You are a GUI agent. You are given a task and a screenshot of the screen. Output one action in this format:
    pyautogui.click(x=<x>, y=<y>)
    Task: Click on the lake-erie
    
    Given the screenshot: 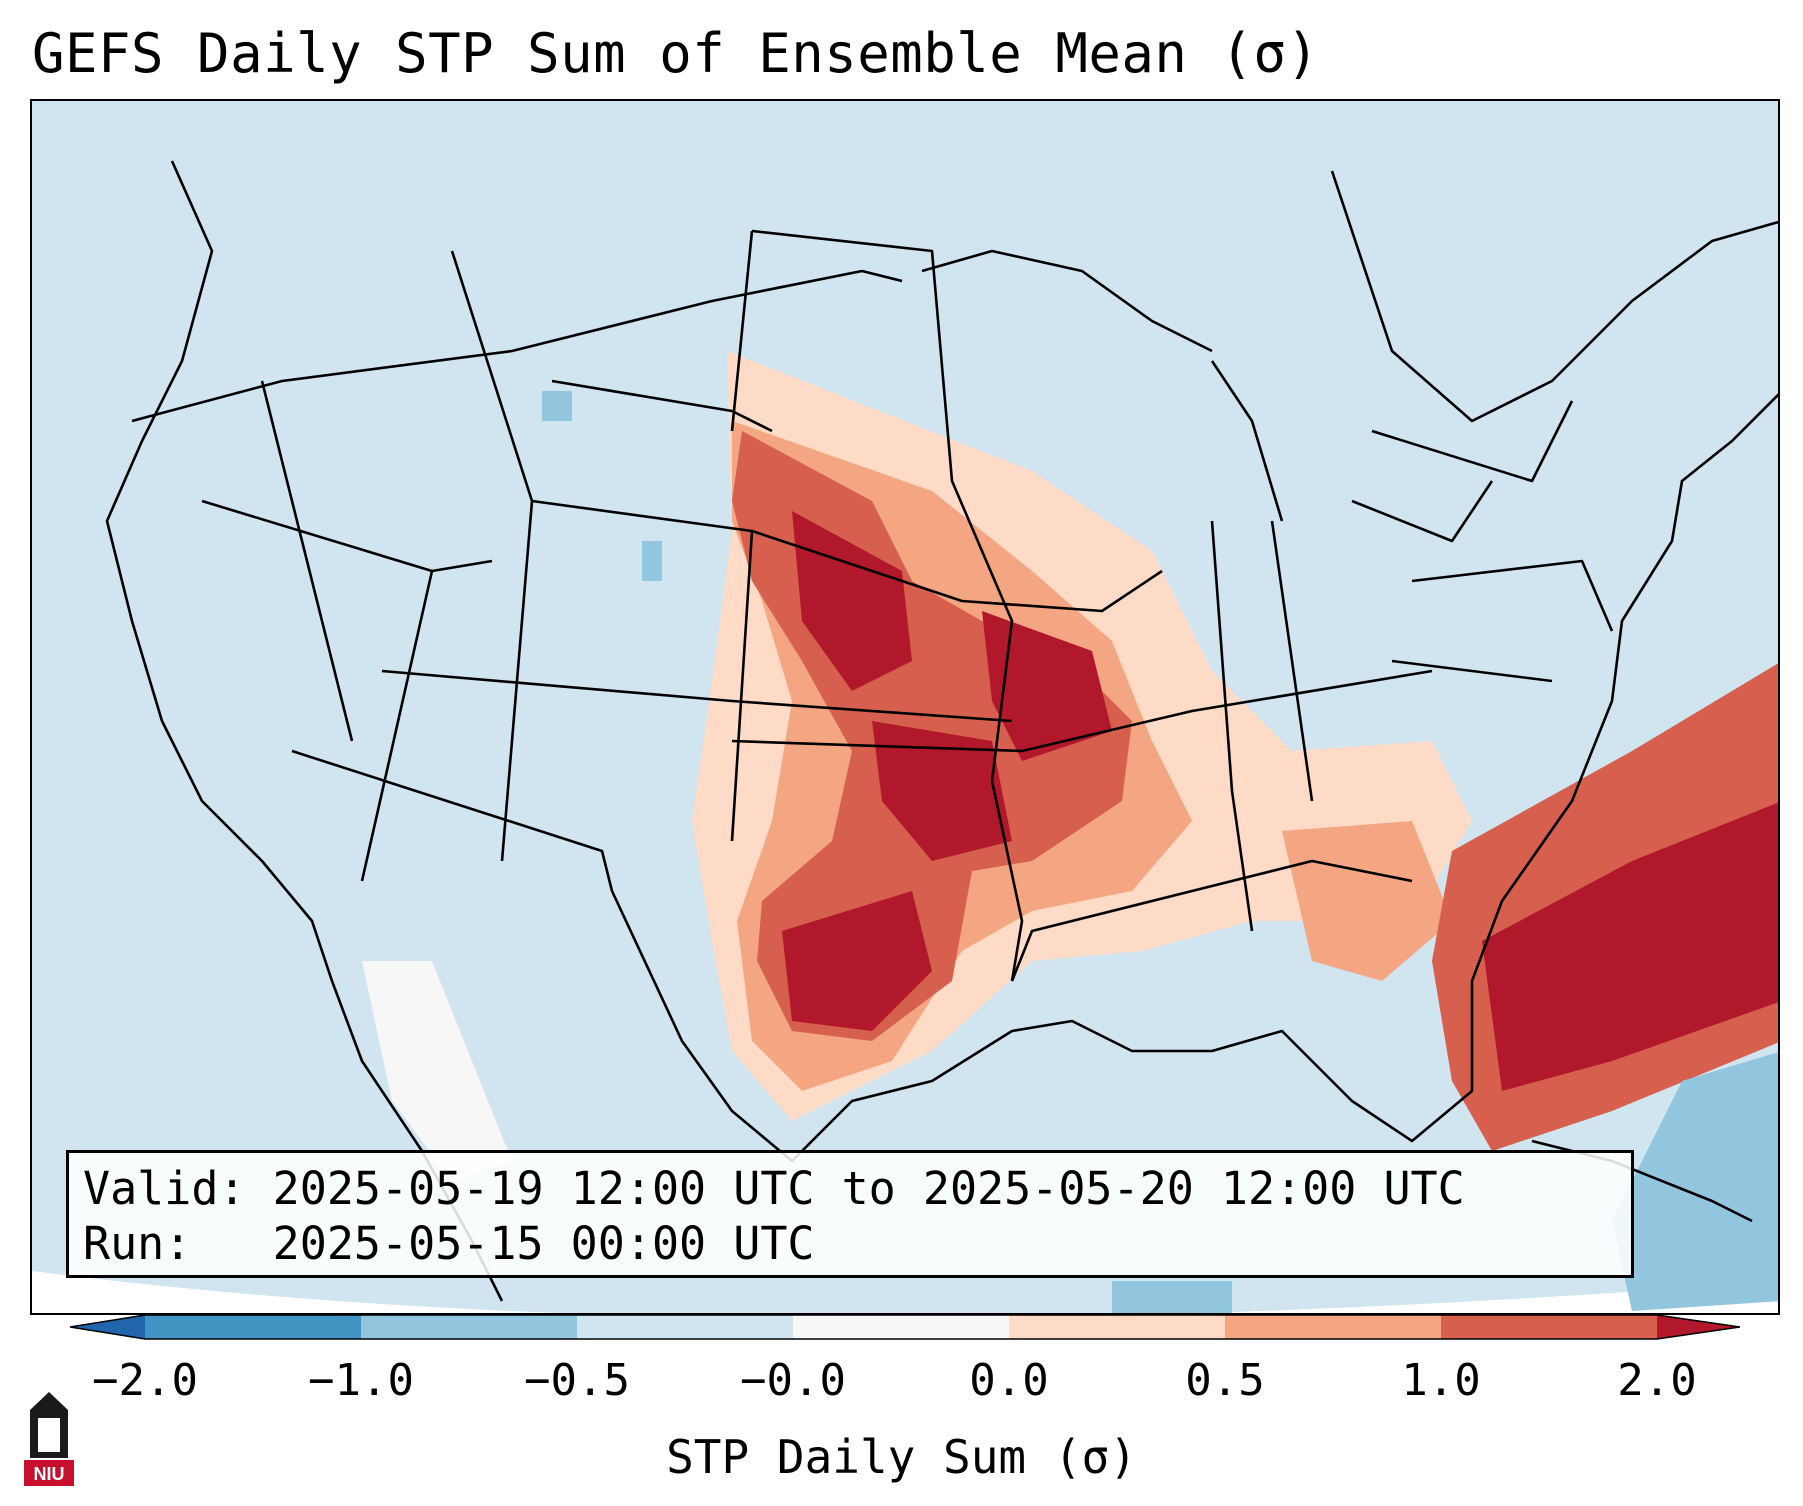 What is the action you would take?
    pyautogui.click(x=1422, y=511)
    